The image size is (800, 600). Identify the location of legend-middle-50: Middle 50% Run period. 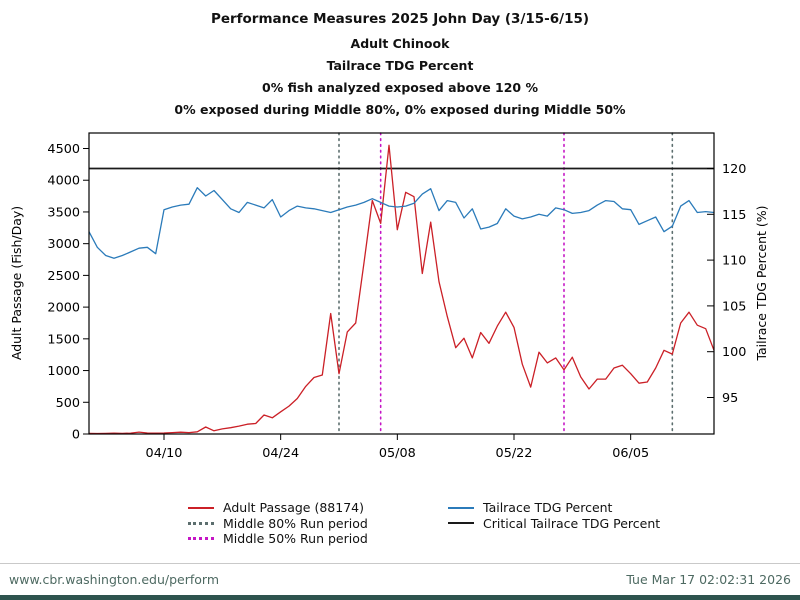
(278, 539).